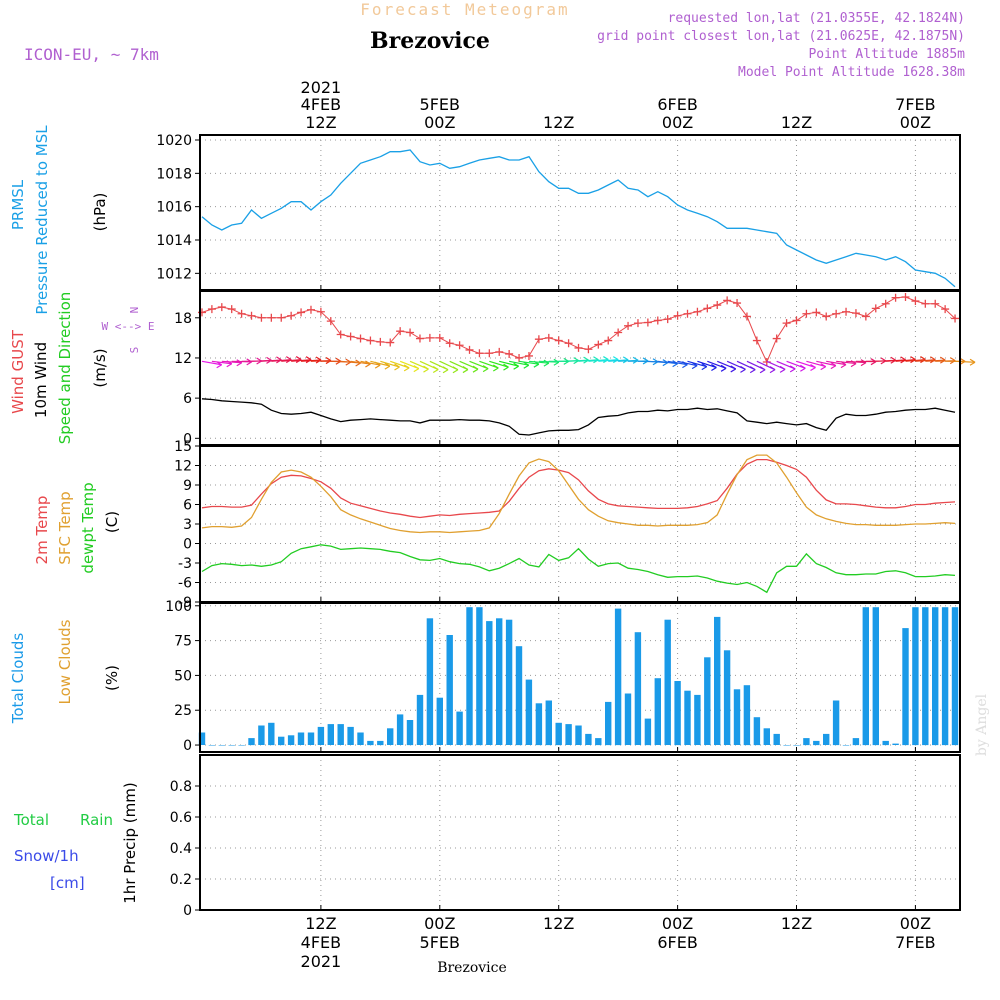 The height and width of the screenshot is (1000, 1000). I want to click on sfc-temp-label: SFC Temp, so click(65, 527).